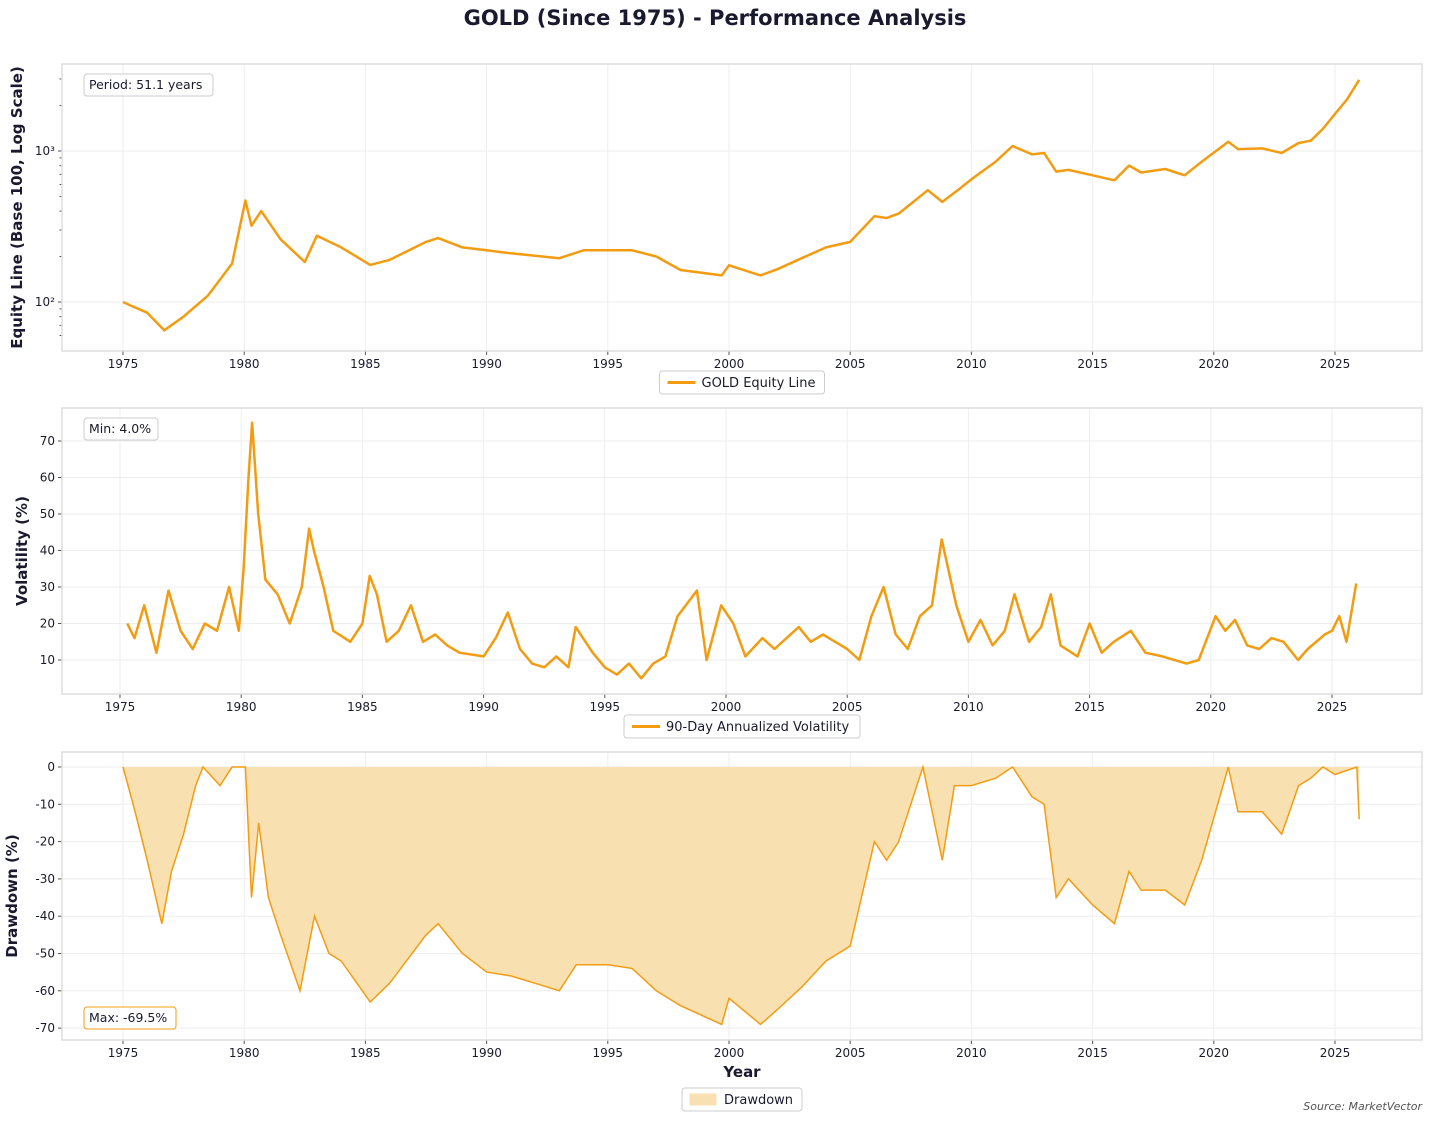  Describe the element at coordinates (757, 727) in the screenshot. I see `legend-label: 90-Day Annualized Volatility` at that location.